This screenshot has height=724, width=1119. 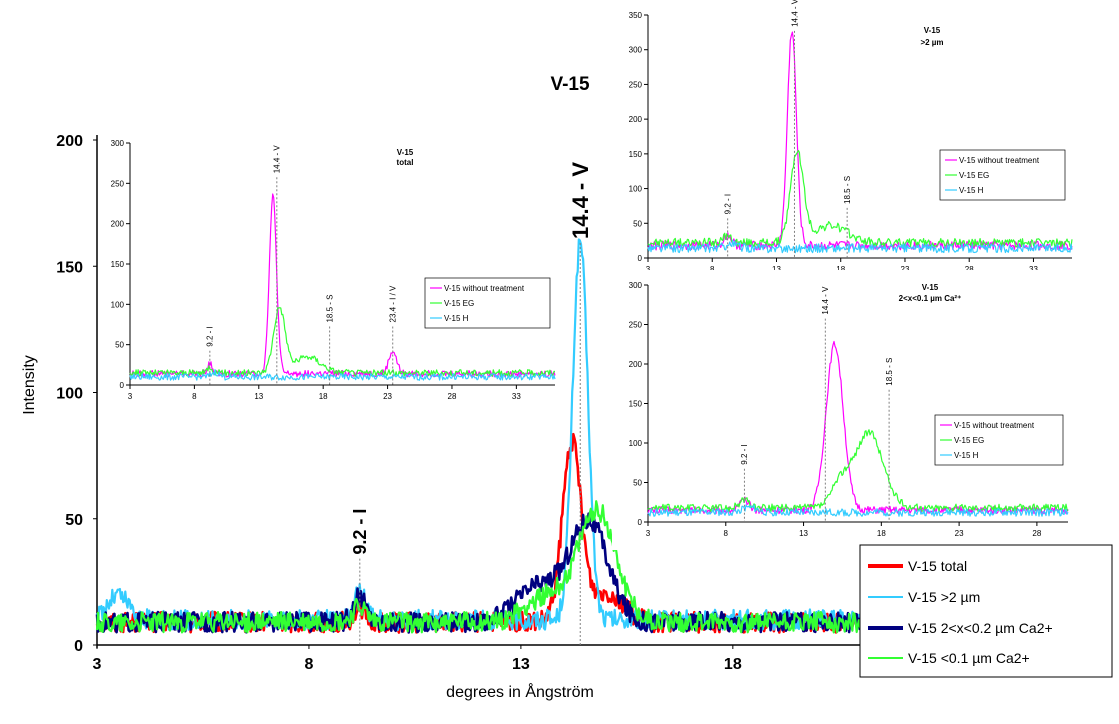 I want to click on y-tick-label: 350, so click(x=636, y=15).